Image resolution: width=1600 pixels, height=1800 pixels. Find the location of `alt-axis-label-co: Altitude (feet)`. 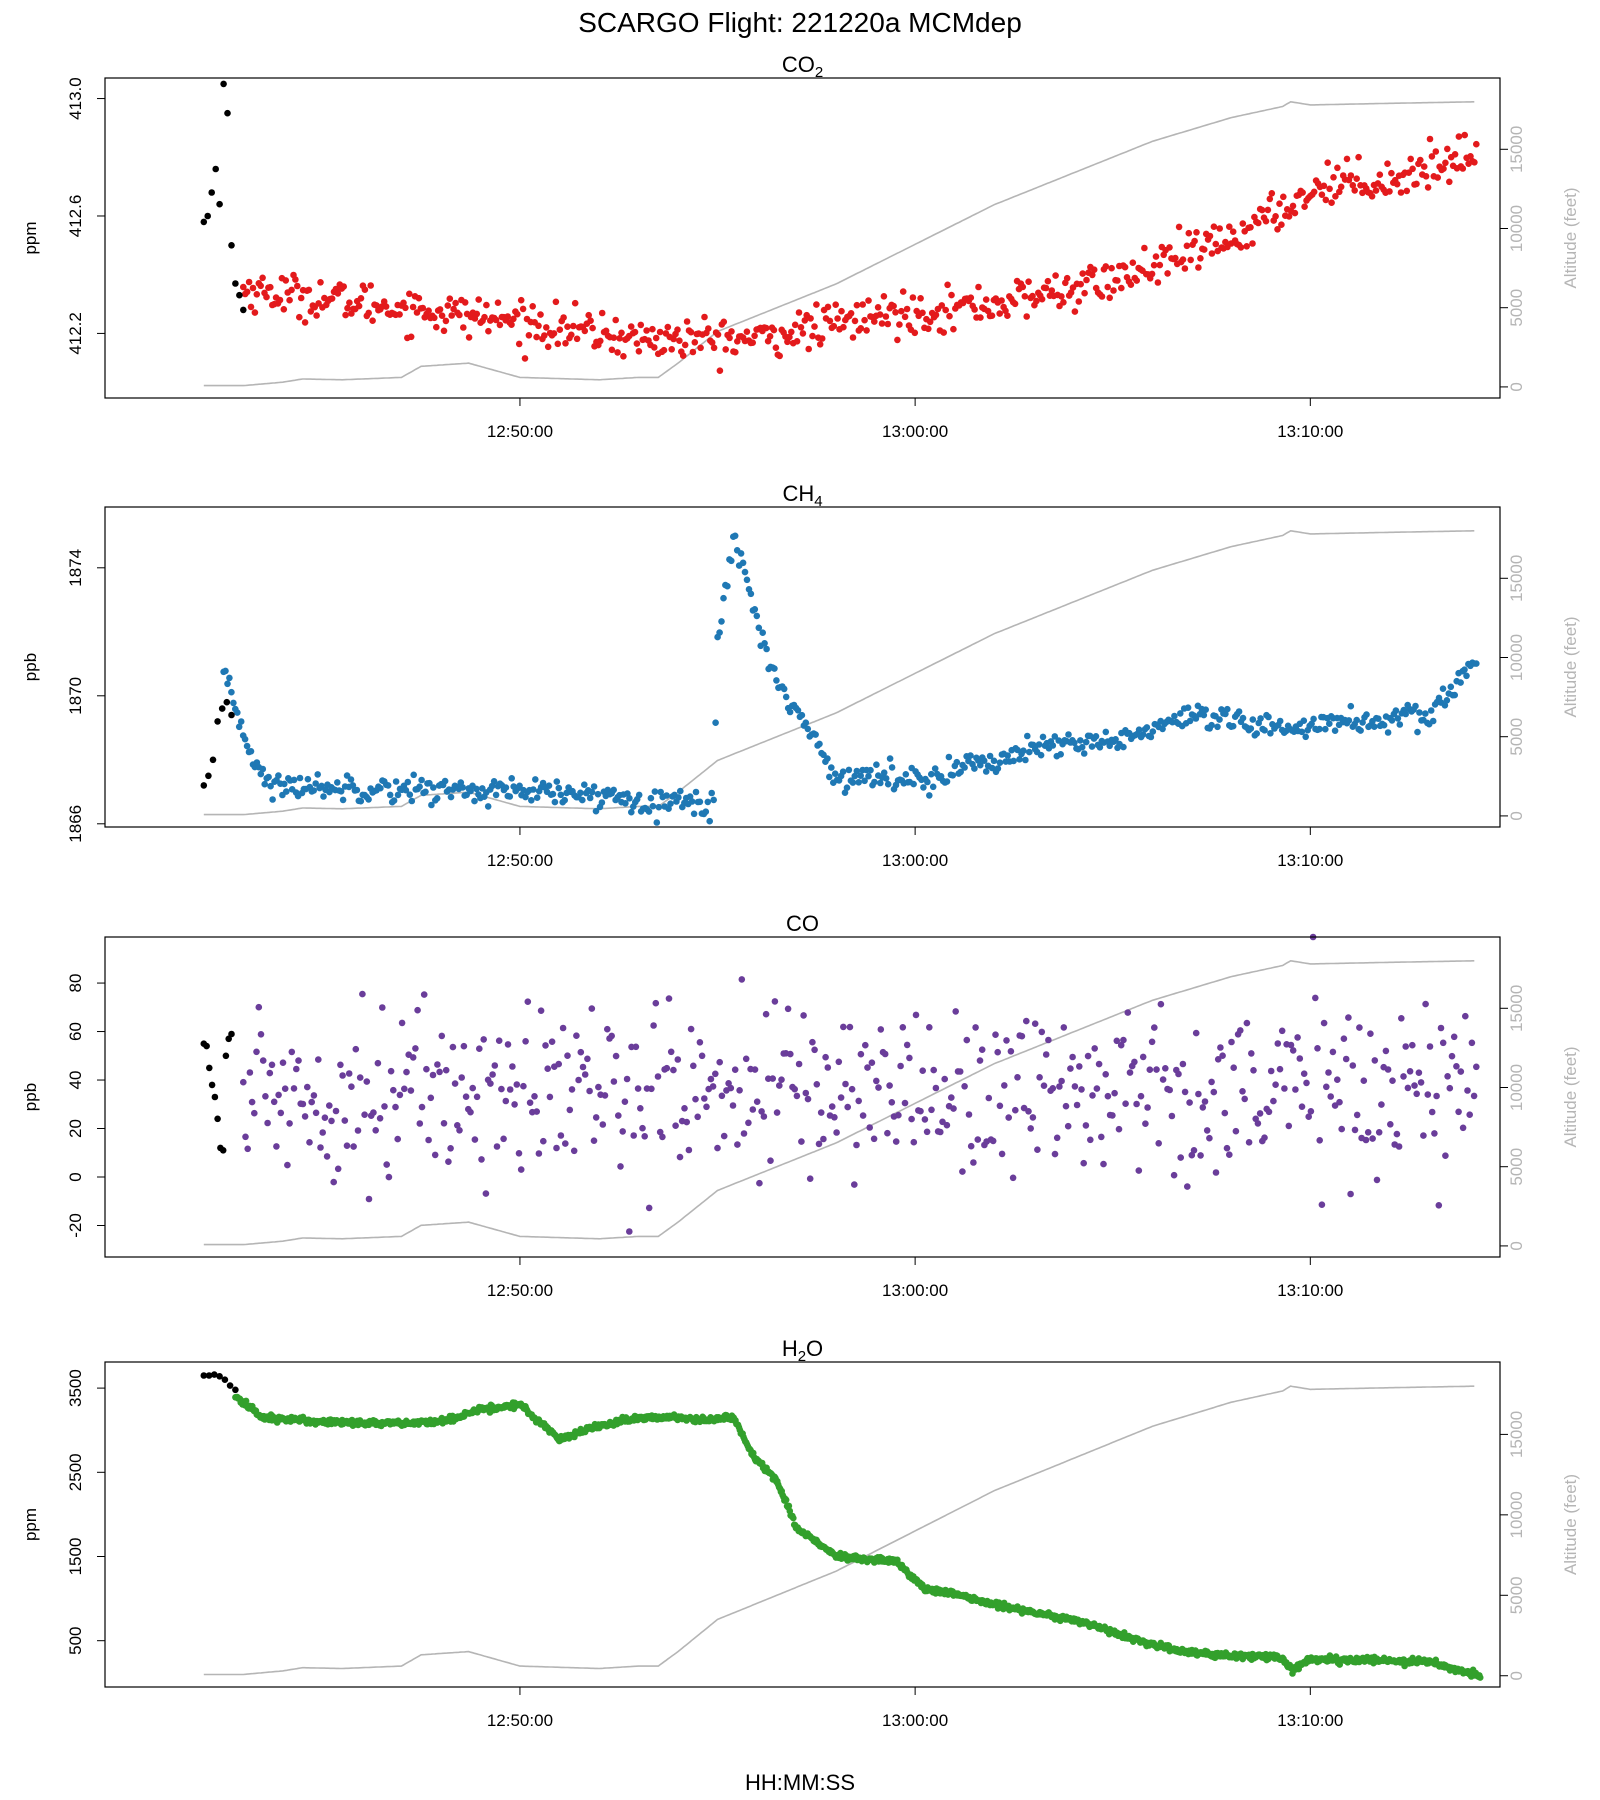

alt-axis-label-co: Altitude (feet) is located at coordinates (1570, 1096).